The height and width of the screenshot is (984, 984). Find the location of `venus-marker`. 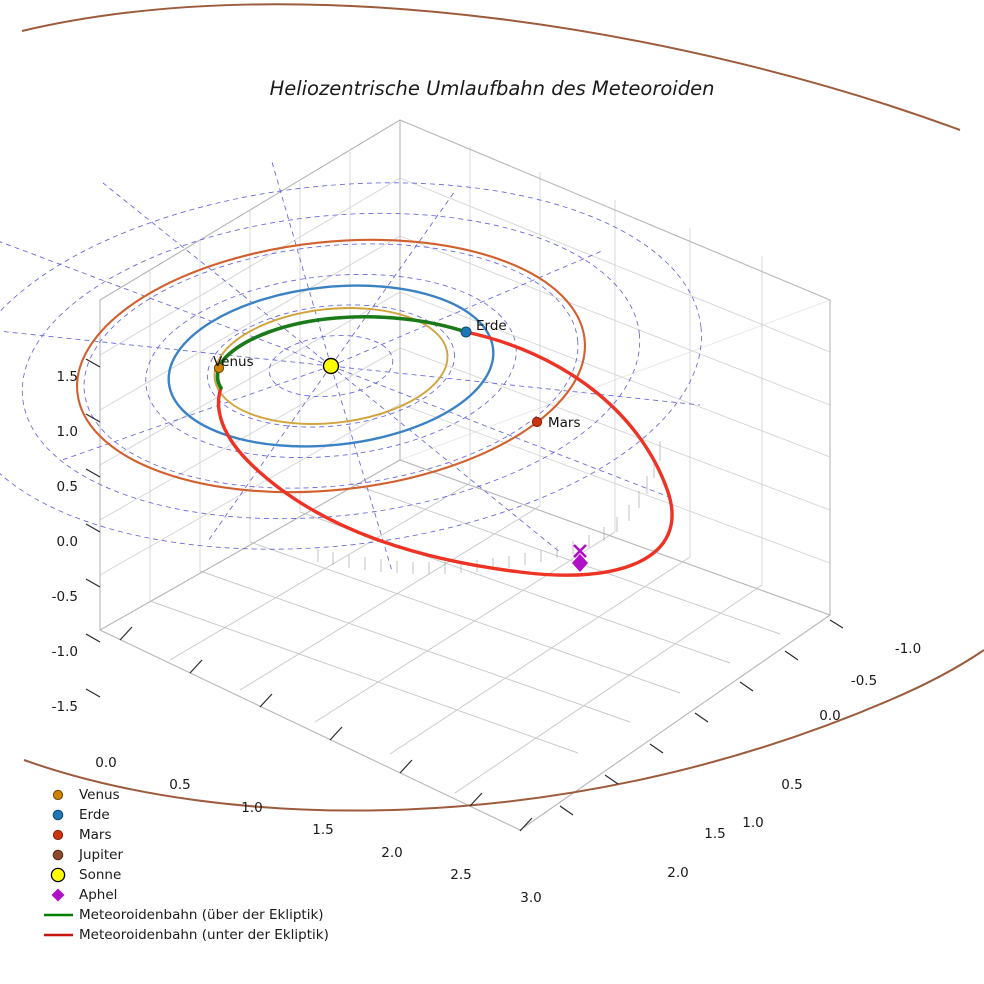

venus-marker is located at coordinates (219, 368).